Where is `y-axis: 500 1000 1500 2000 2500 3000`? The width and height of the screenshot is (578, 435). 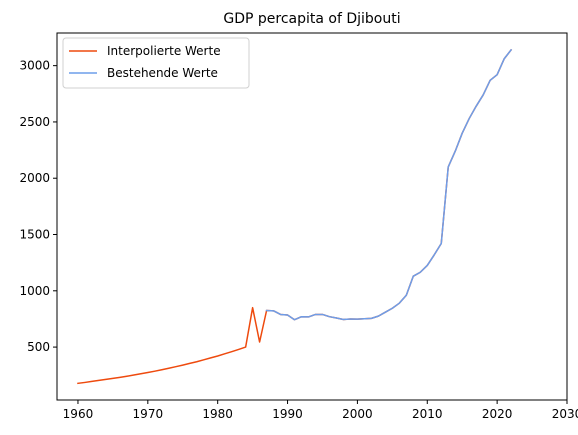
y-axis: 500 1000 1500 2000 2500 3000 is located at coordinates (38, 206).